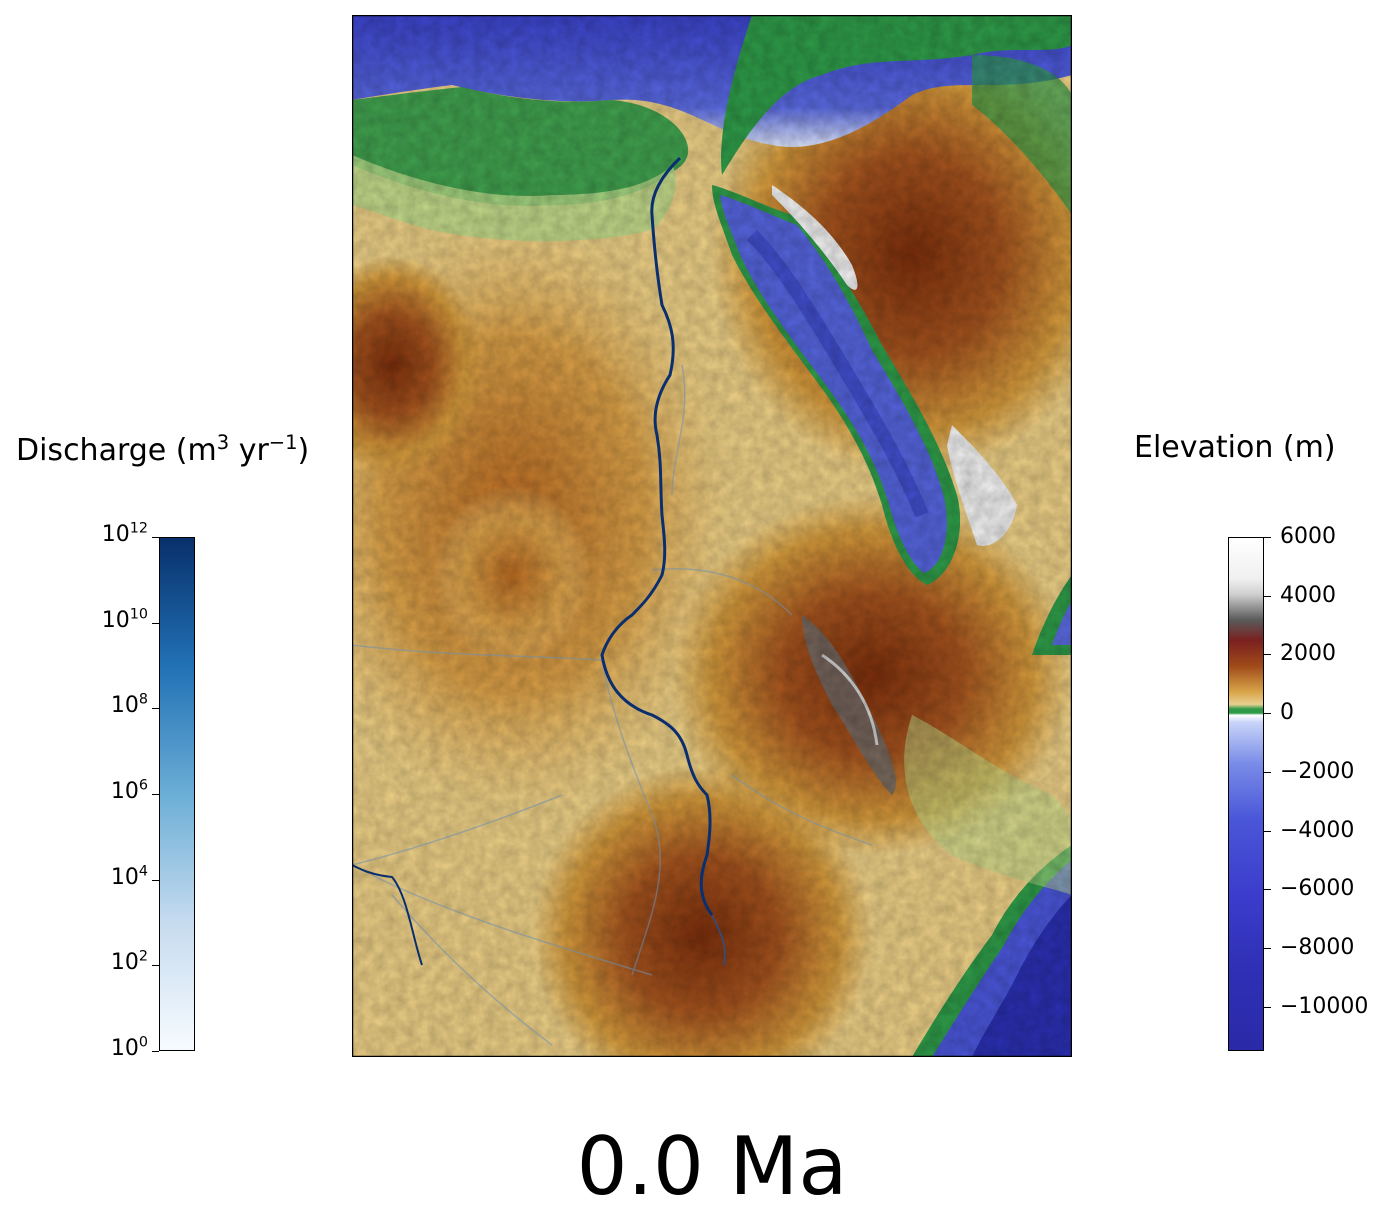 This screenshot has width=1394, height=1226. I want to click on elevation-tick-label: −6000, so click(1317, 889).